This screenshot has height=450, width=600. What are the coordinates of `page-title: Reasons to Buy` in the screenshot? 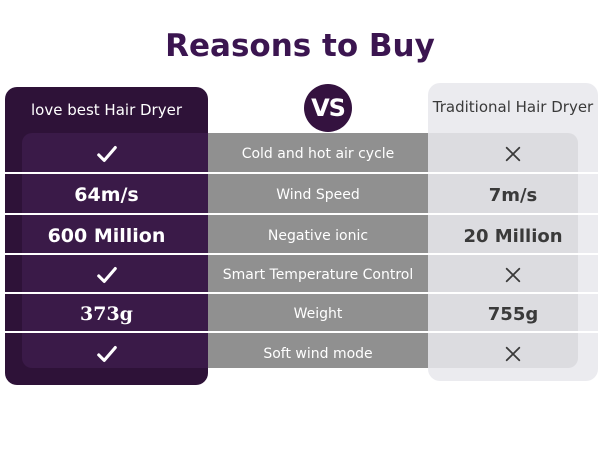 It's located at (300, 46).